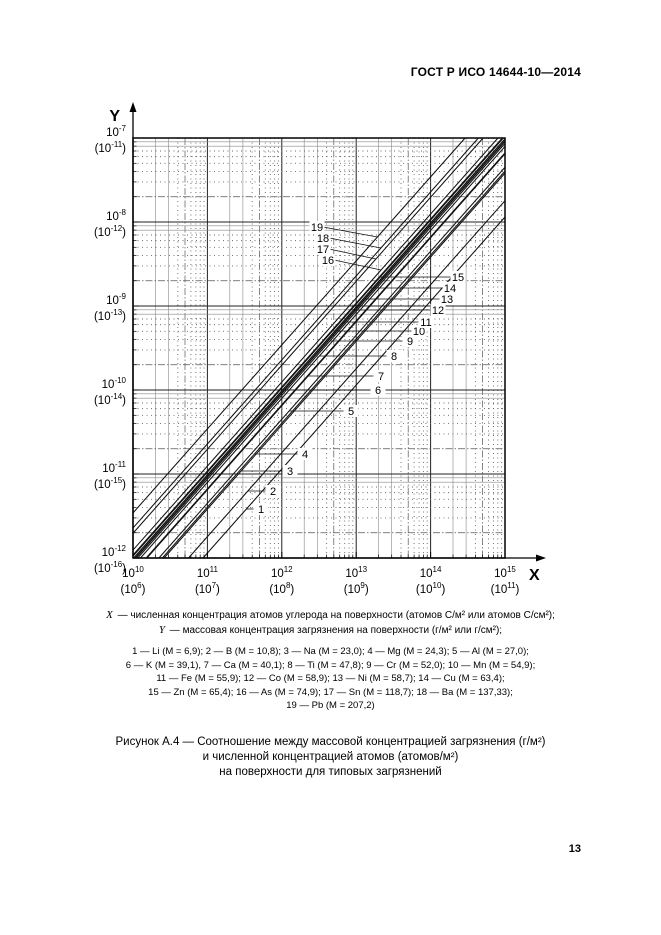 The height and width of the screenshot is (935, 661). I want to click on svg-text: 10⁻⁸, so click(116, 215).